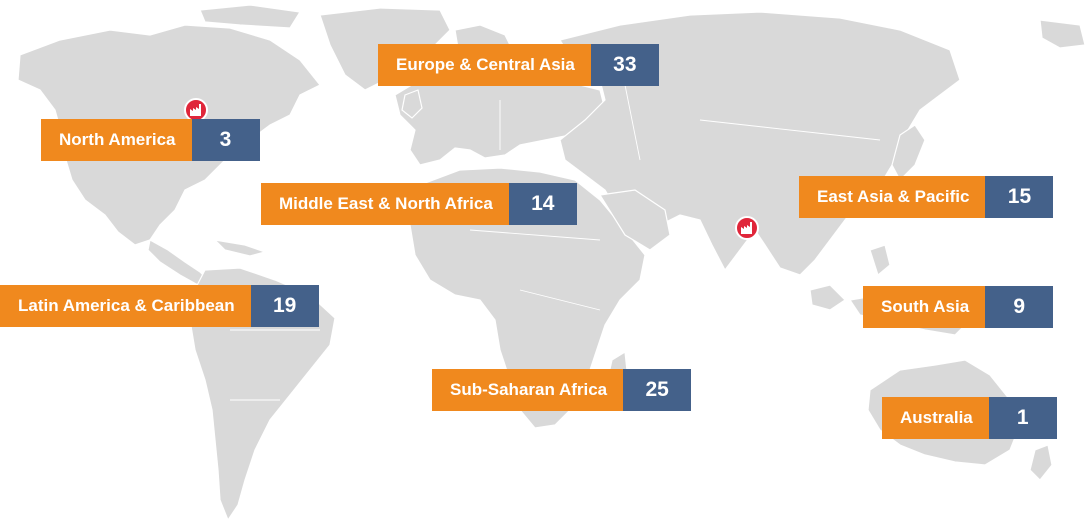 Image resolution: width=1092 pixels, height=529 pixels. What do you see at coordinates (1019, 307) in the screenshot?
I see `region-count: 9` at bounding box center [1019, 307].